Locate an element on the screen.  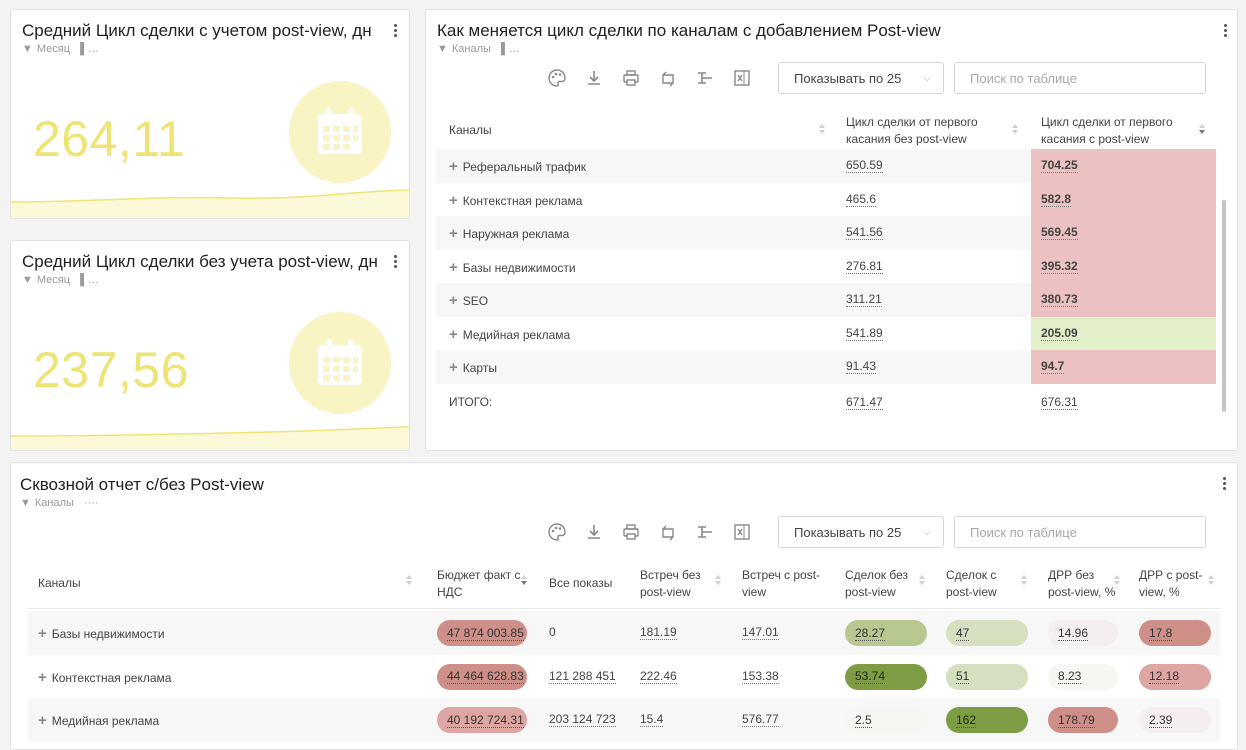
table-row: + SEO 311.21 380.73 is located at coordinates (826, 300).